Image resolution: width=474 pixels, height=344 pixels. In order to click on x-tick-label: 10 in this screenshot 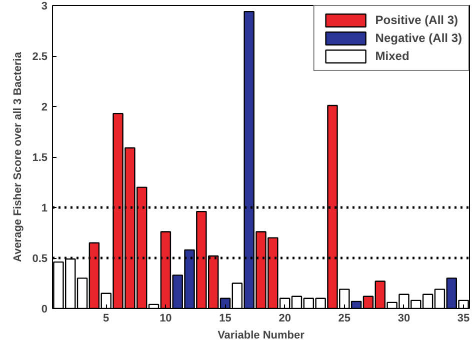, I will do `click(166, 318)`.